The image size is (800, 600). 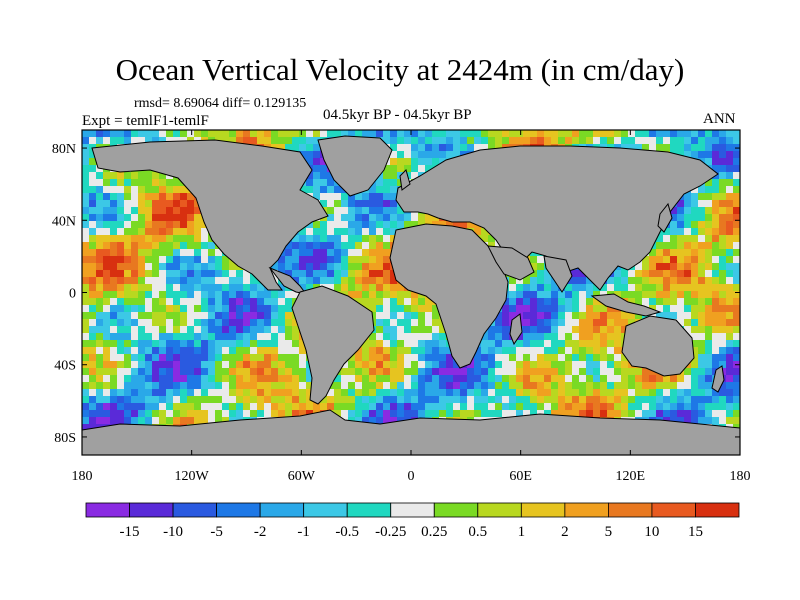 What do you see at coordinates (520, 476) in the screenshot?
I see `lon-label: 60E` at bounding box center [520, 476].